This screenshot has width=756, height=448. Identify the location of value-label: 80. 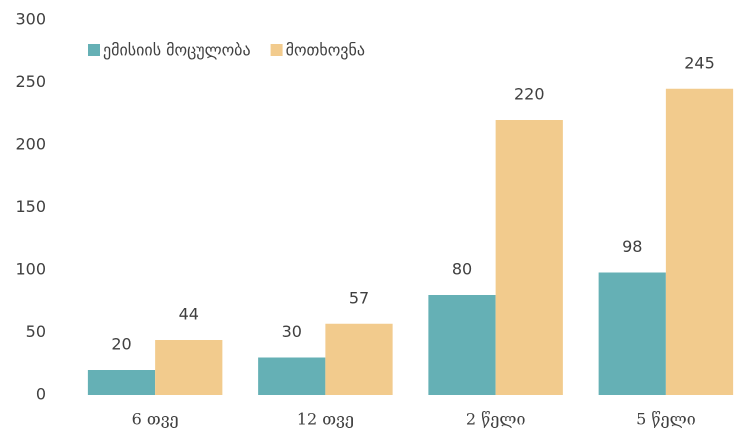
(462, 269).